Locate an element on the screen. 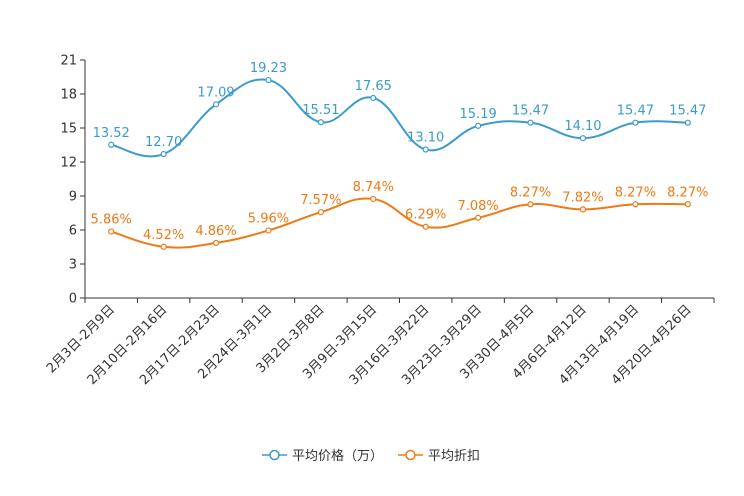  data-label: 17.65 is located at coordinates (373, 86).